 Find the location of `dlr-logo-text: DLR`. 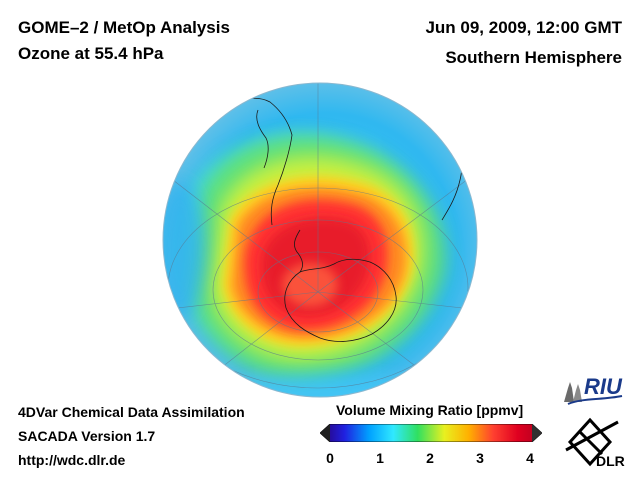

dlr-logo-text: DLR is located at coordinates (610, 460).